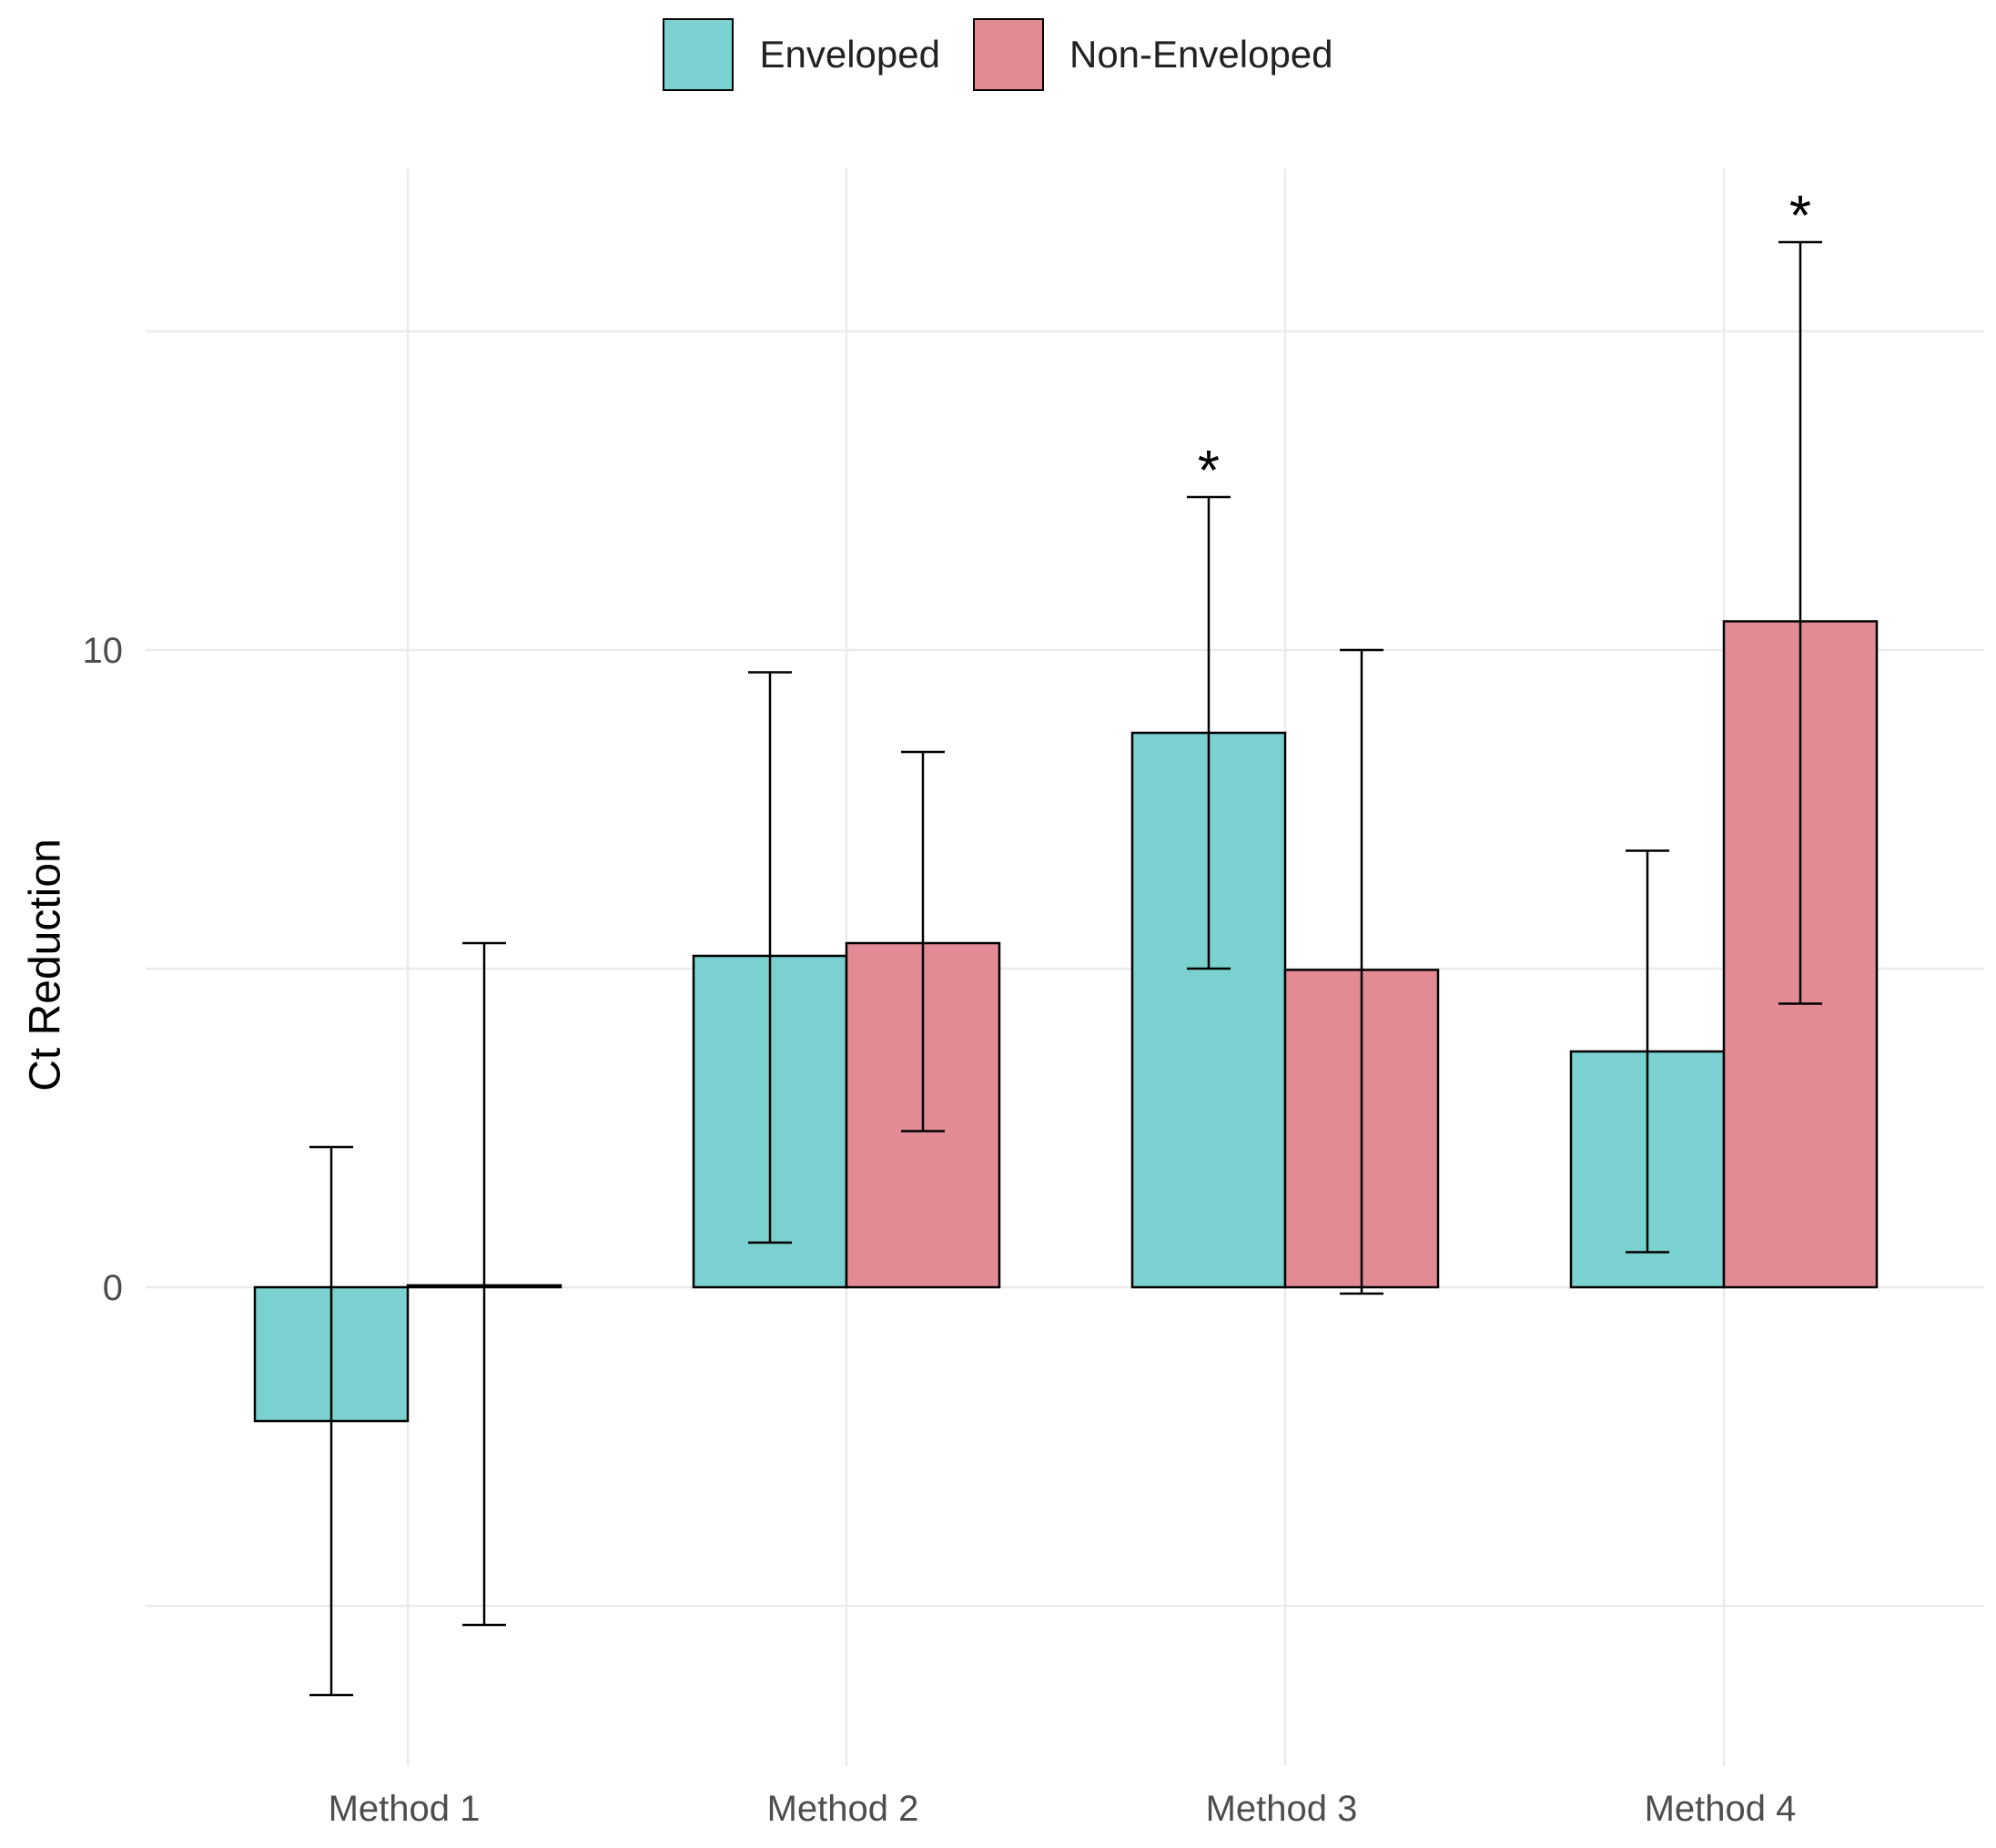 This screenshot has height=1848, width=1996. I want to click on x-tick-label: Method 4, so click(1721, 1809).